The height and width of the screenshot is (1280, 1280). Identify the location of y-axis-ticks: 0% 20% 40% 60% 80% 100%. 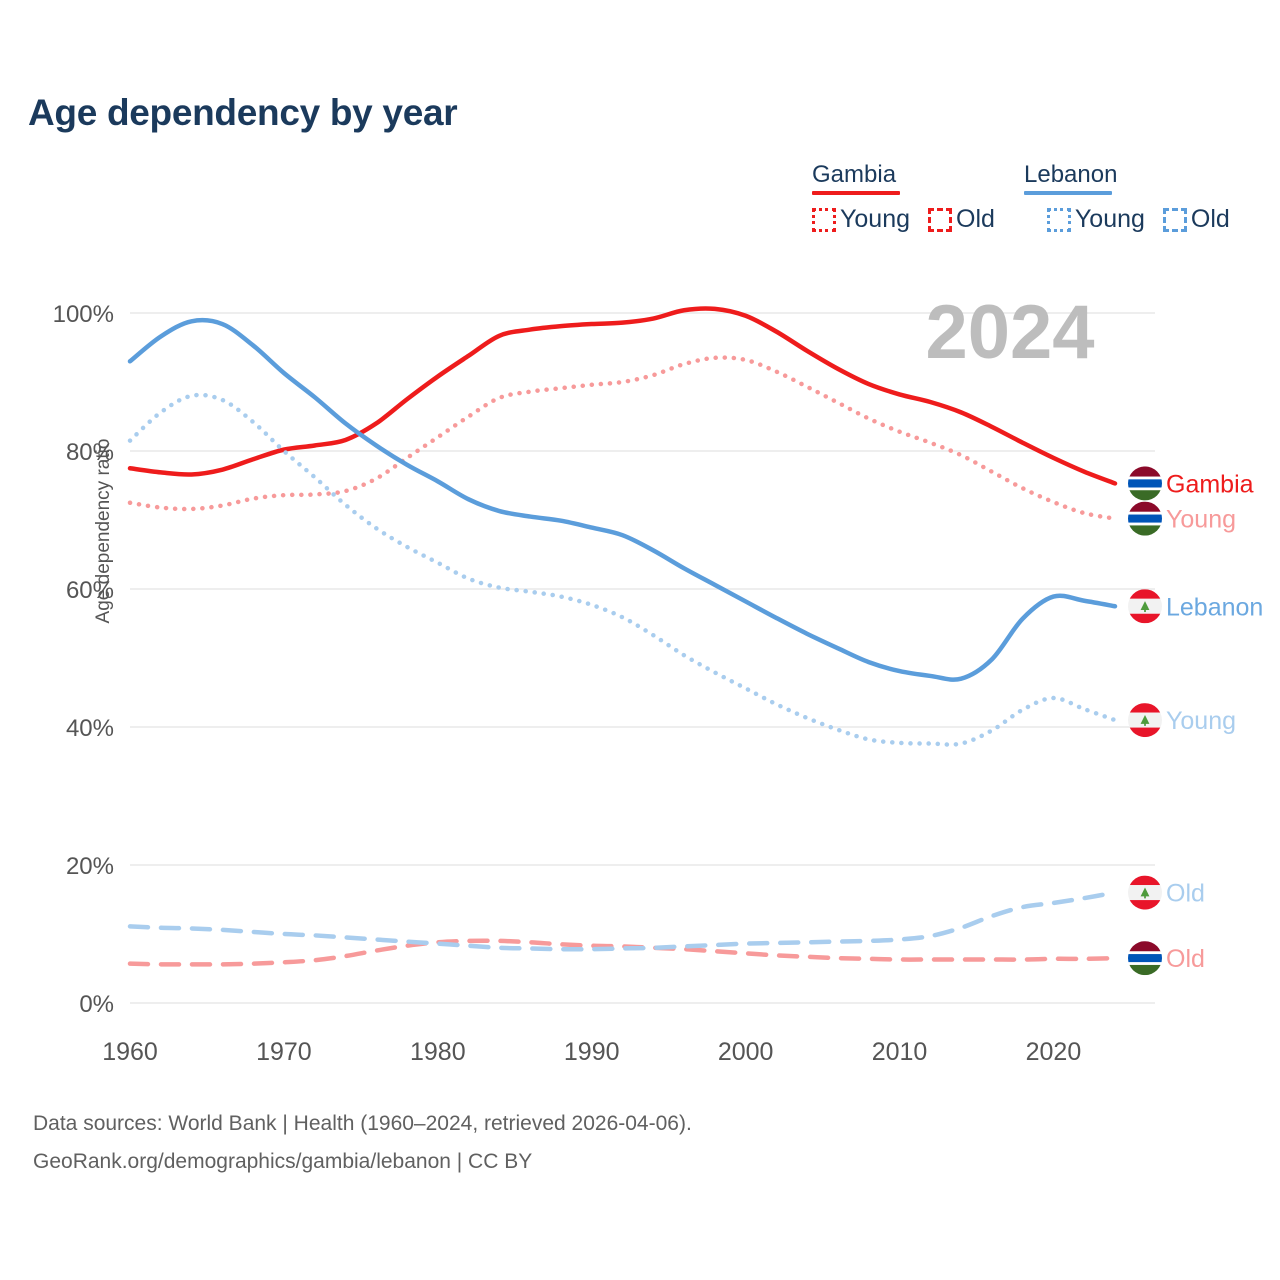
(83, 659).